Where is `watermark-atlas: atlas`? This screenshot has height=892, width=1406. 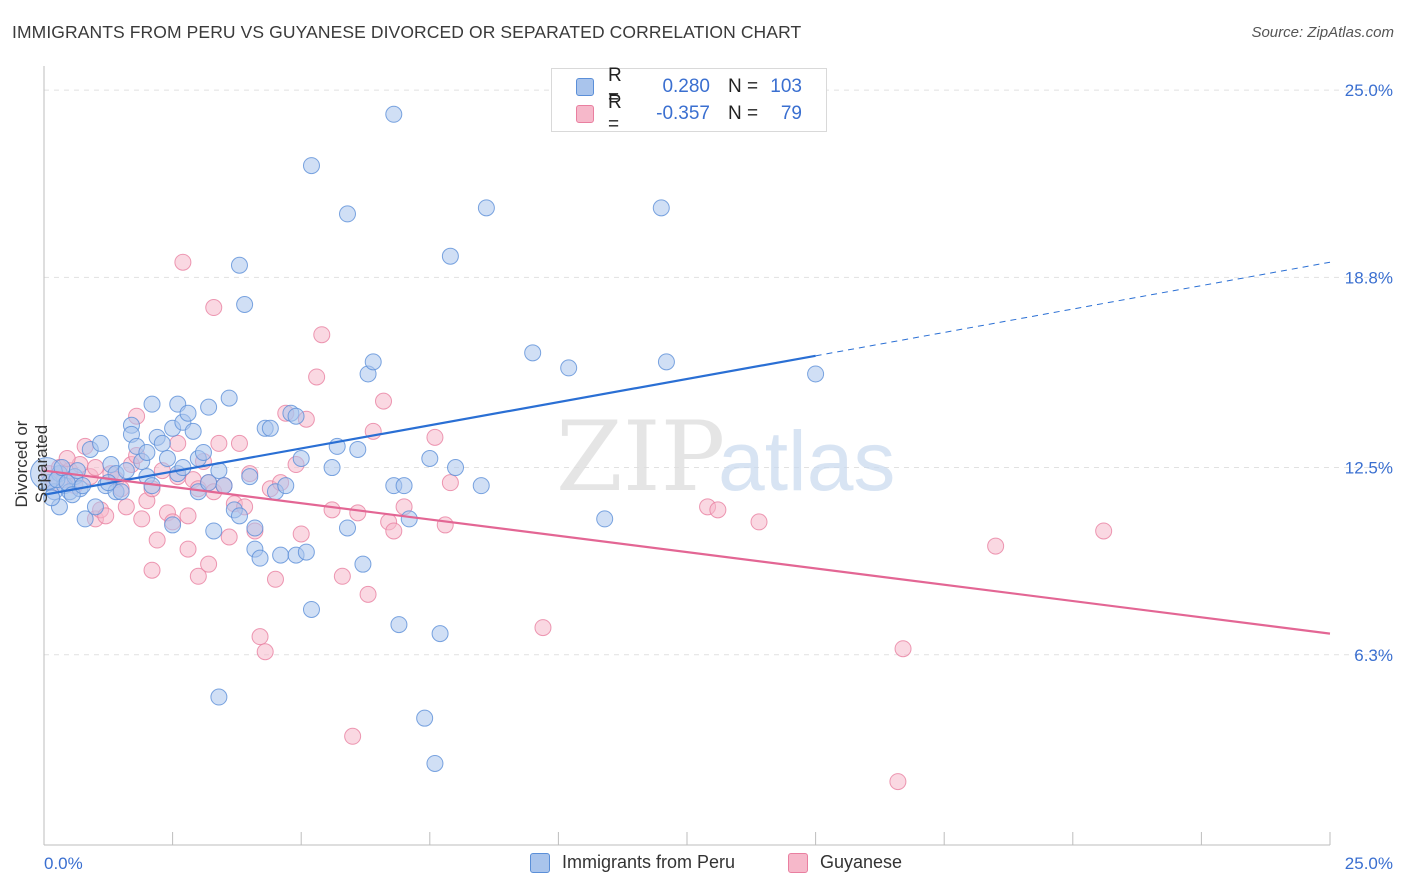 watermark-atlas: atlas is located at coordinates (806, 461).